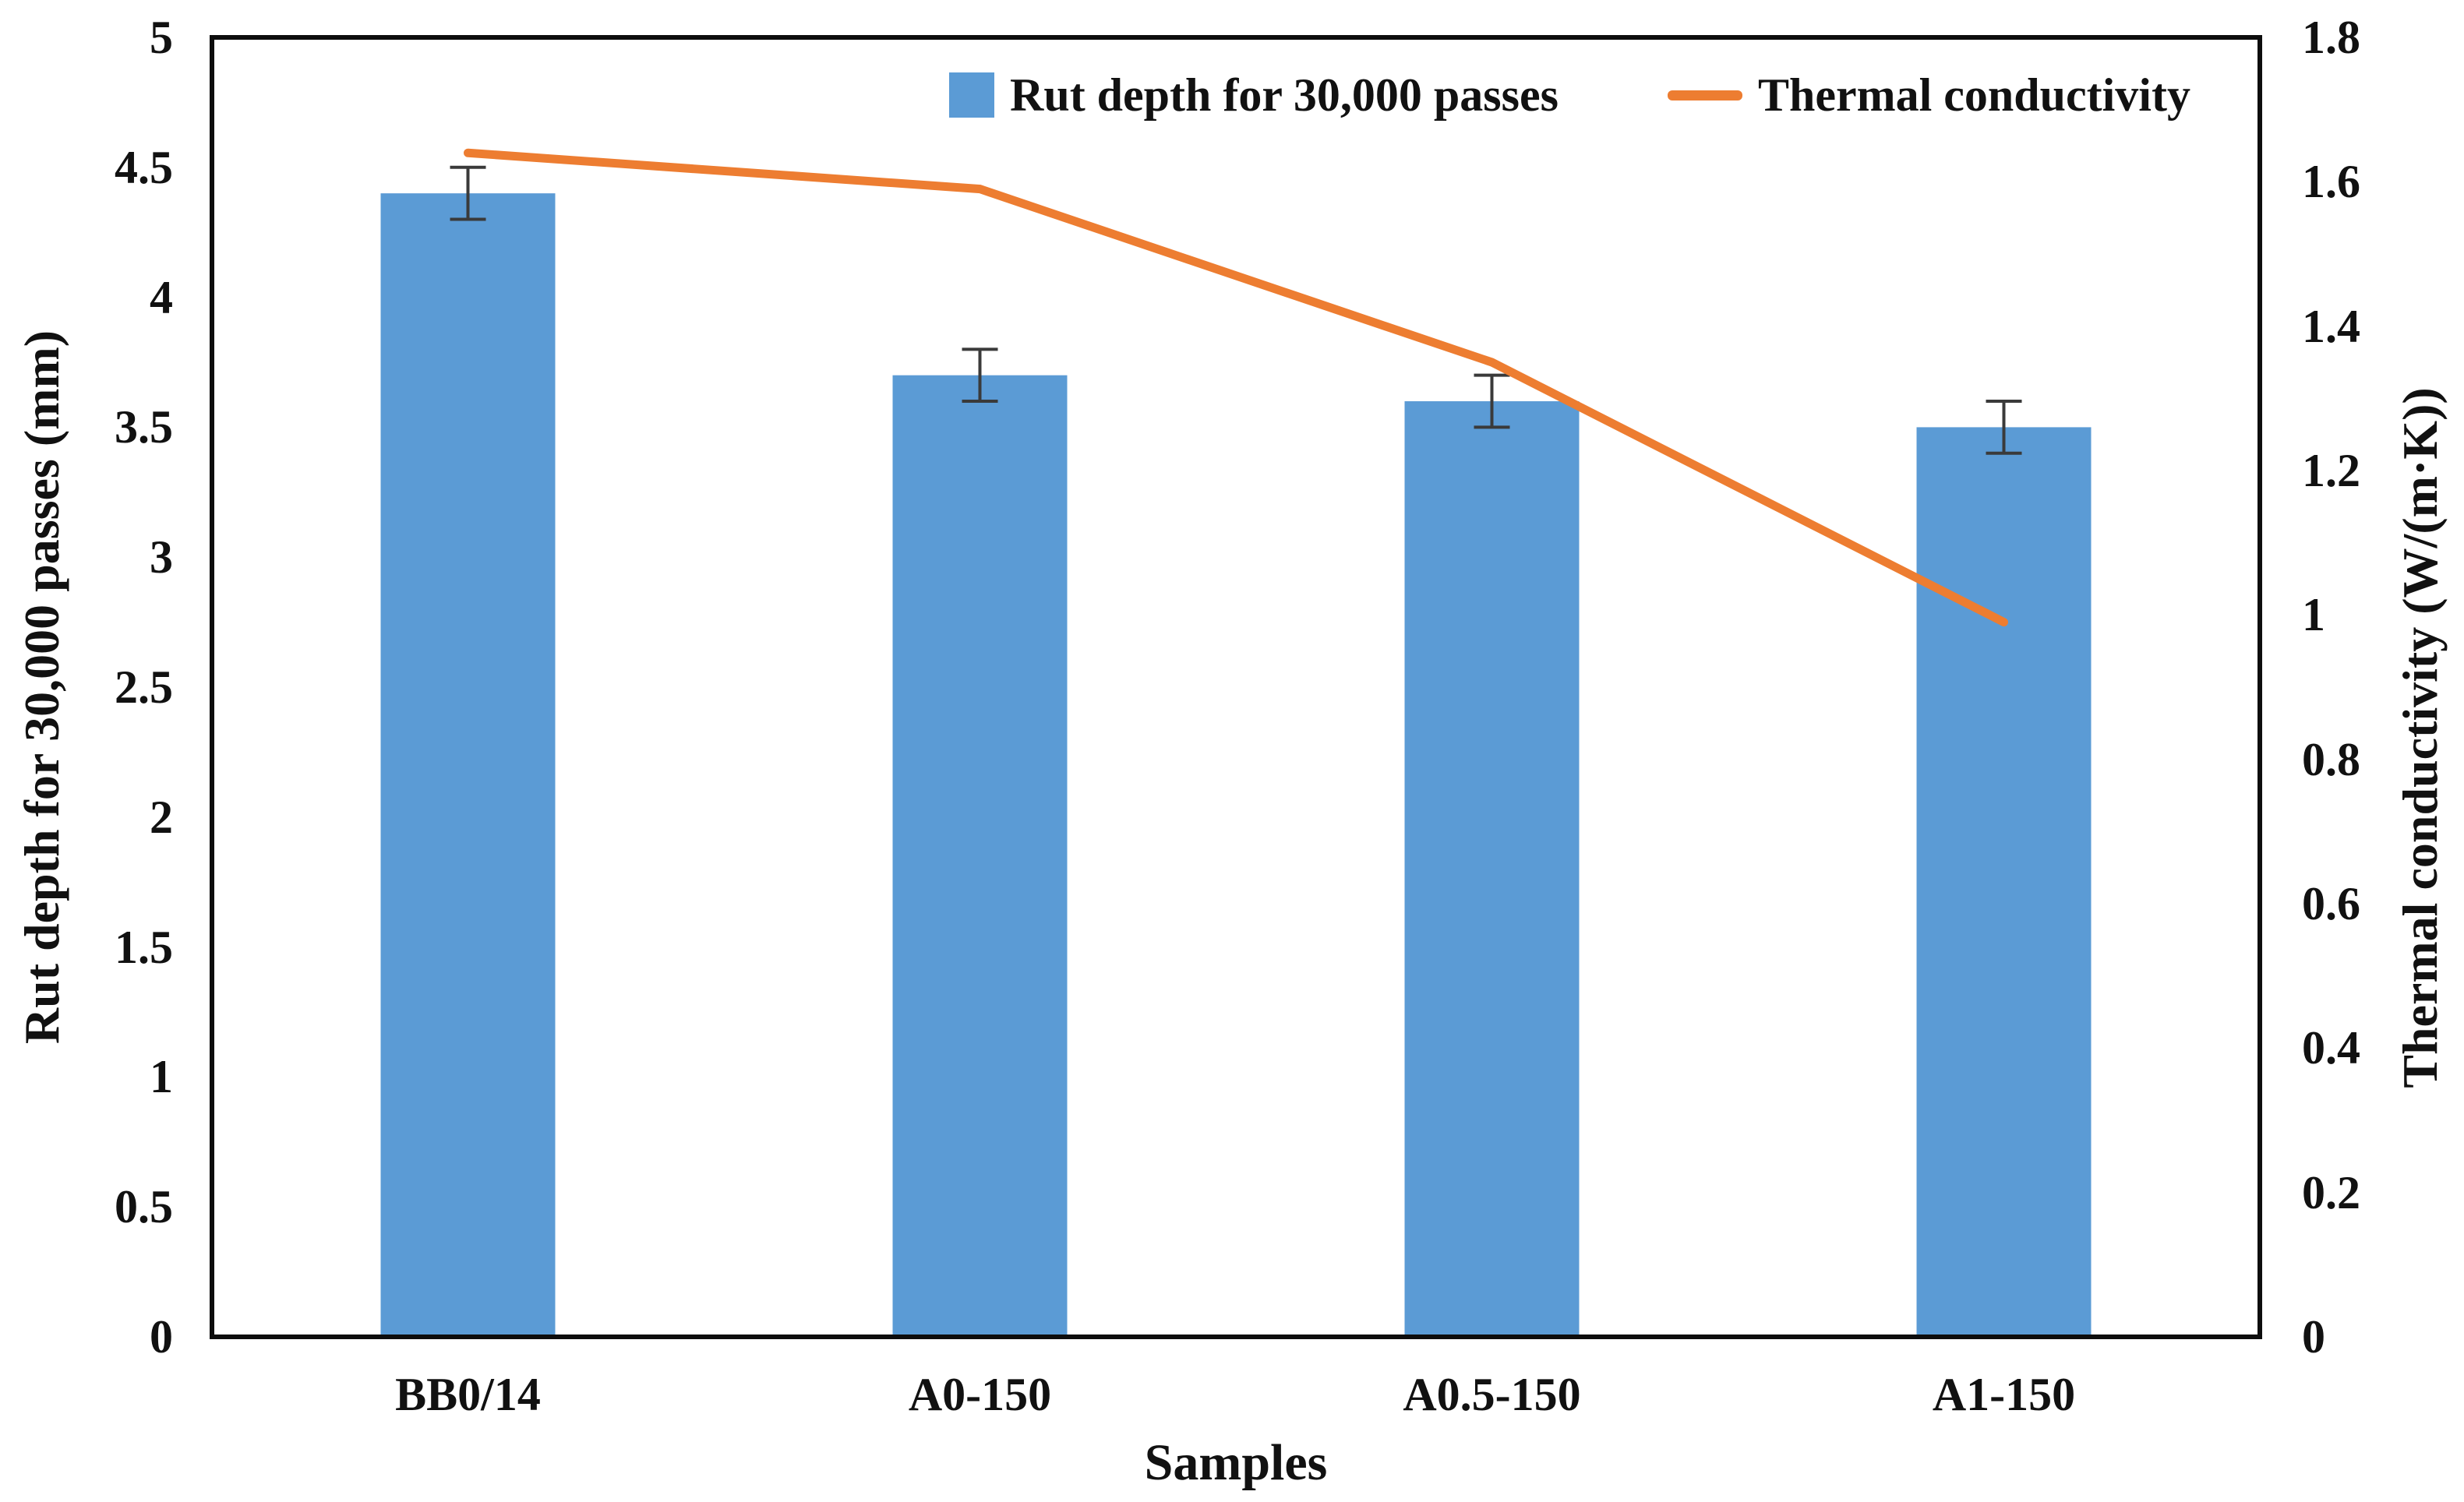 The width and height of the screenshot is (2464, 1502). What do you see at coordinates (2331, 759) in the screenshot?
I see `right-tick-0.8: 0.8` at bounding box center [2331, 759].